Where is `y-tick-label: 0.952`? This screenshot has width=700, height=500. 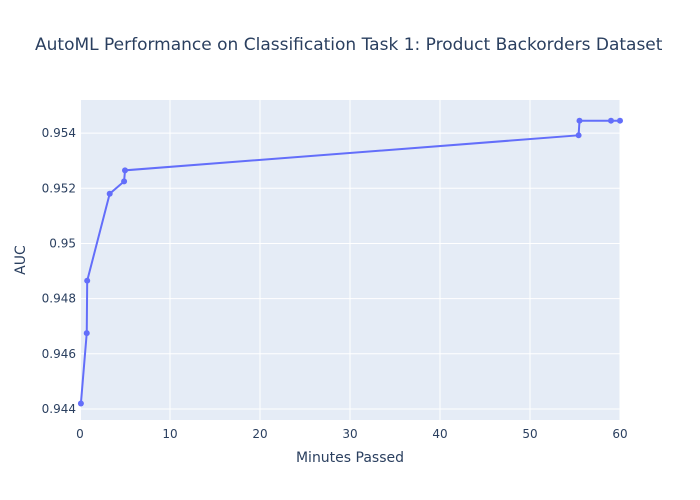 y-tick-label: 0.952 is located at coordinates (59, 188).